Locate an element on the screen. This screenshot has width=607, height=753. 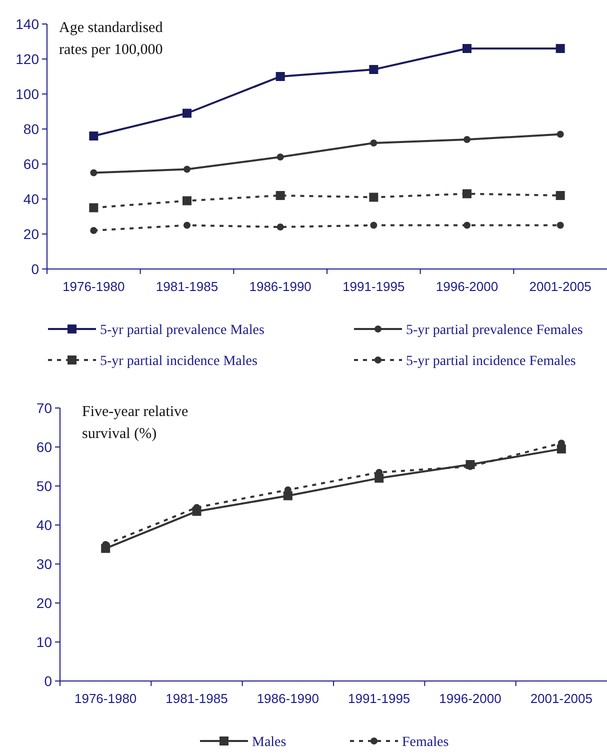
y-axis-title: Five-year relative survival (%) is located at coordinates (135, 423).